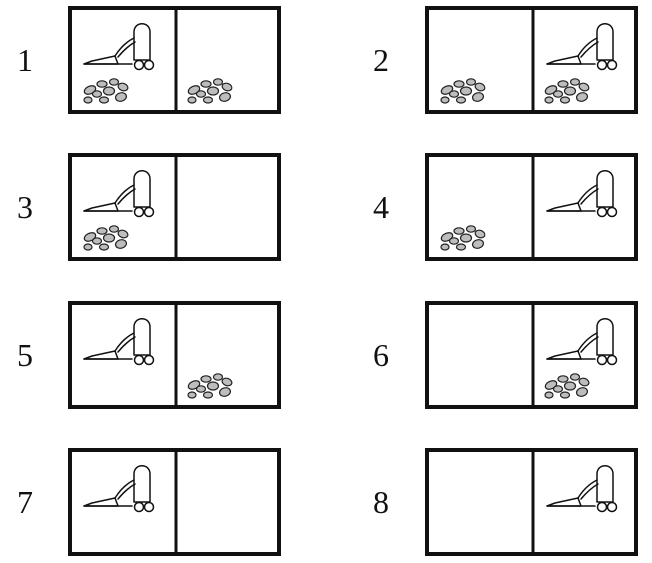 This screenshot has height=563, width=652. Describe the element at coordinates (25, 502) in the screenshot. I see `state-number: 7` at that location.